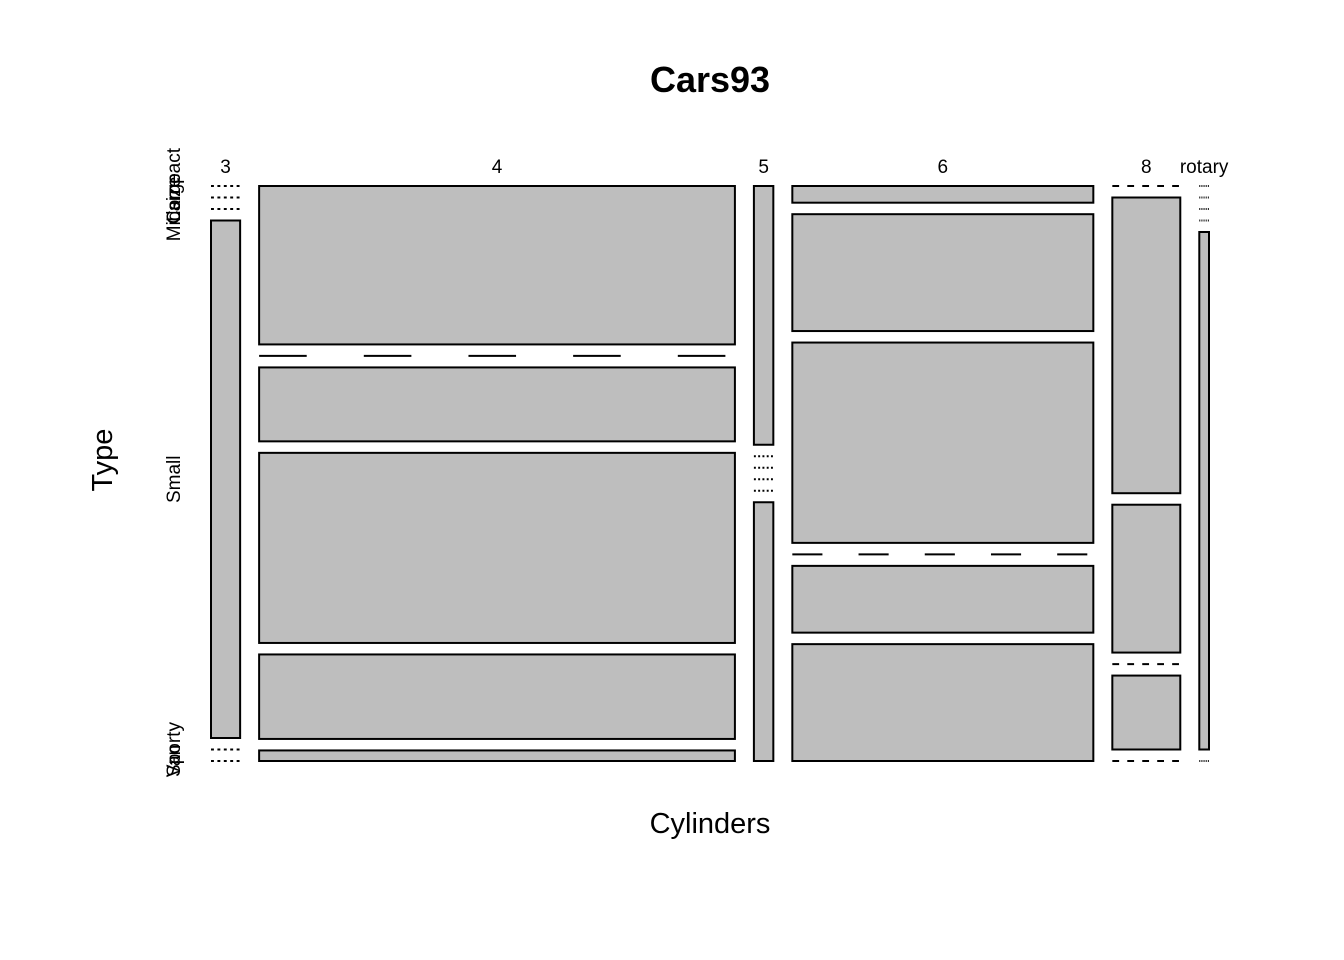  Describe the element at coordinates (174, 197) in the screenshot. I see `y-tick-large: Large` at that location.